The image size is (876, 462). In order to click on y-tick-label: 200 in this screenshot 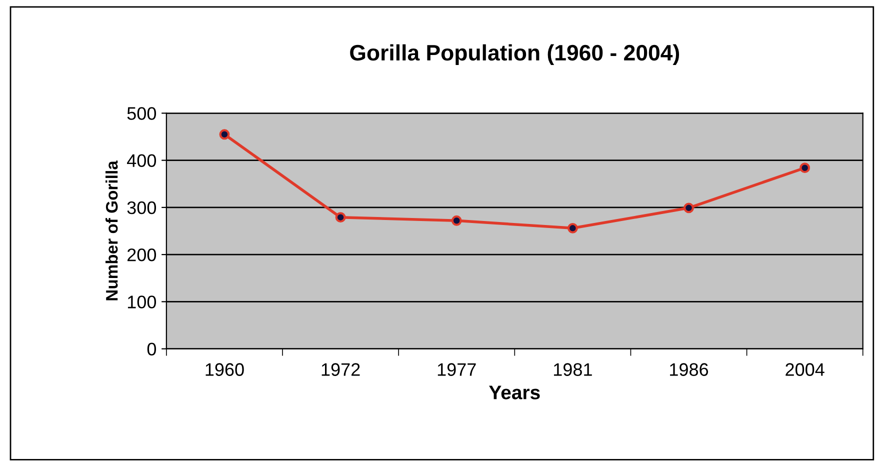, I will do `click(142, 255)`.